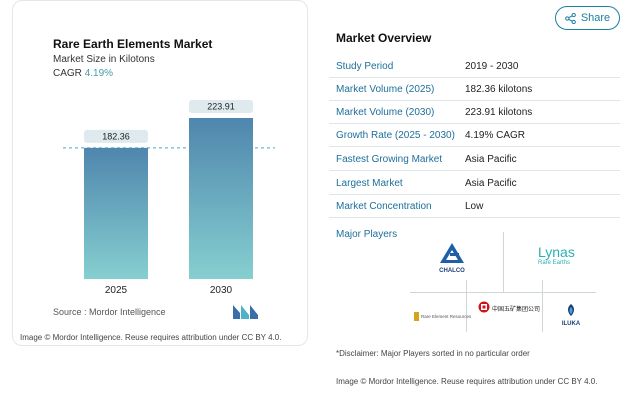  I want to click on x-tick-label: 2030, so click(221, 290).